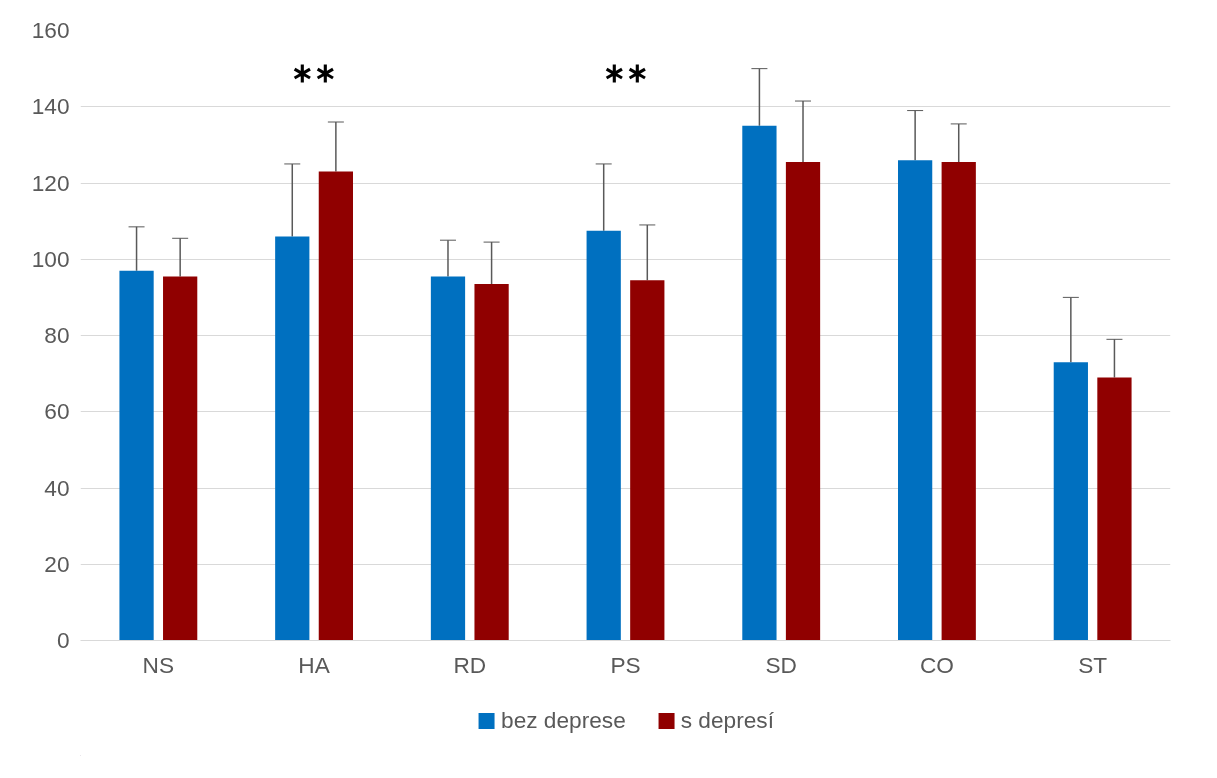 The height and width of the screenshot is (778, 1217). Describe the element at coordinates (50, 182) in the screenshot. I see `y-tick-label: 120` at that location.